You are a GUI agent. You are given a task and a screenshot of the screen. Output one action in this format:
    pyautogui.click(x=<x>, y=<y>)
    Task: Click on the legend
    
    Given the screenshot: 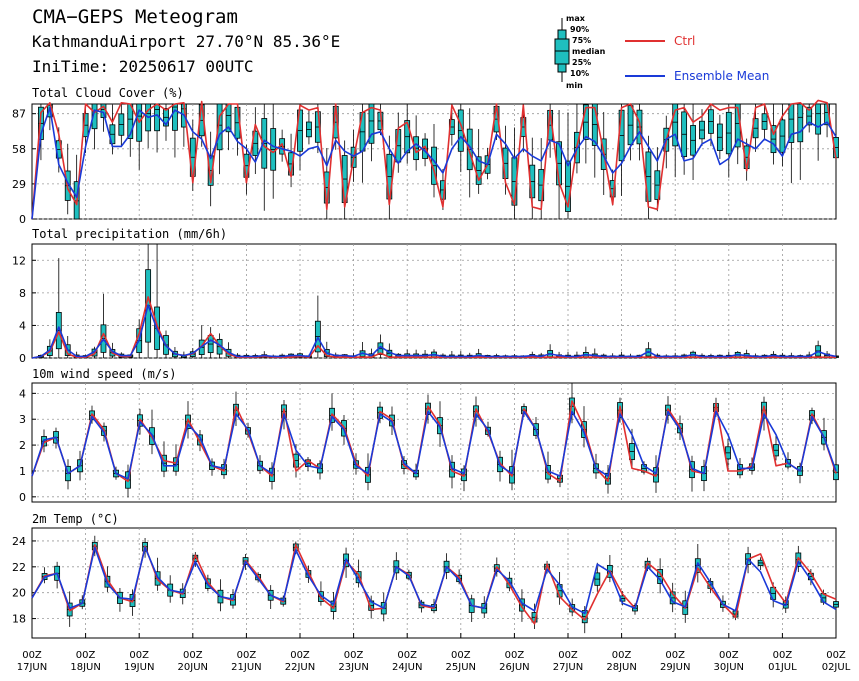 What is the action you would take?
    pyautogui.click(x=609, y=50)
    